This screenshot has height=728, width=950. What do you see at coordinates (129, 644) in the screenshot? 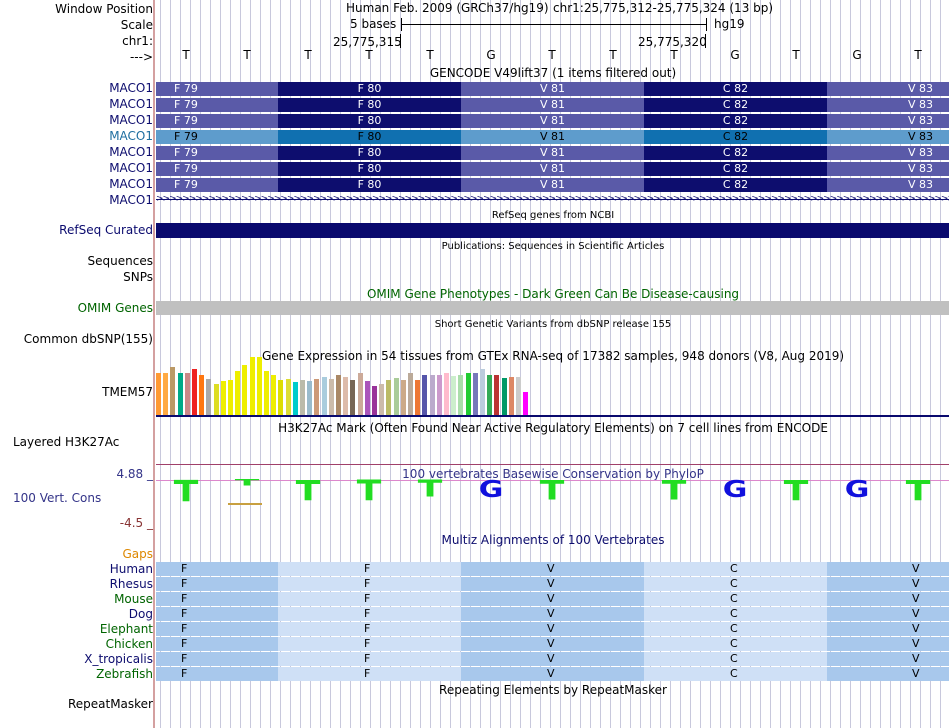
I see `species-label: Chicken` at bounding box center [129, 644].